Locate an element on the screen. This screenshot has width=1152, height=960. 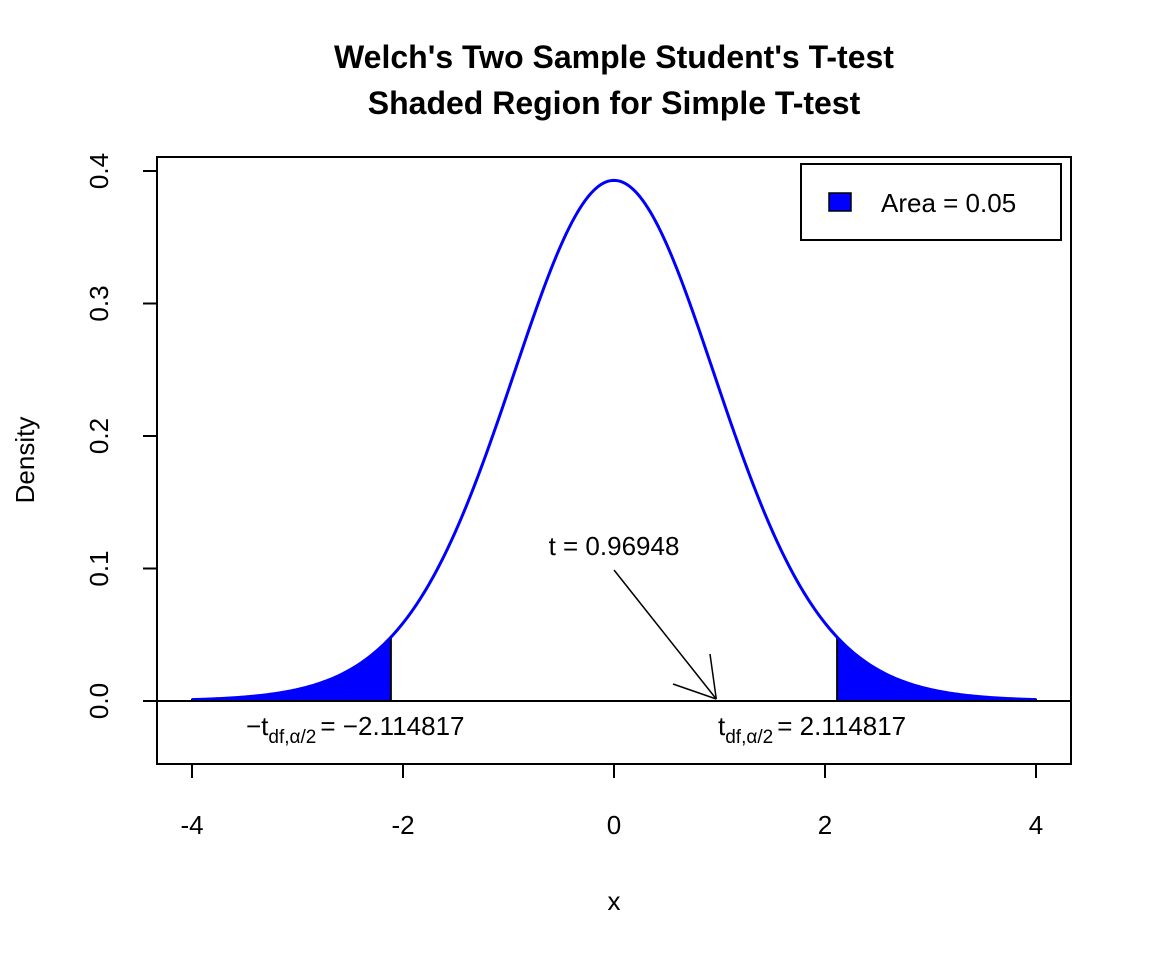
x-tick-label: 2 is located at coordinates (825, 825).